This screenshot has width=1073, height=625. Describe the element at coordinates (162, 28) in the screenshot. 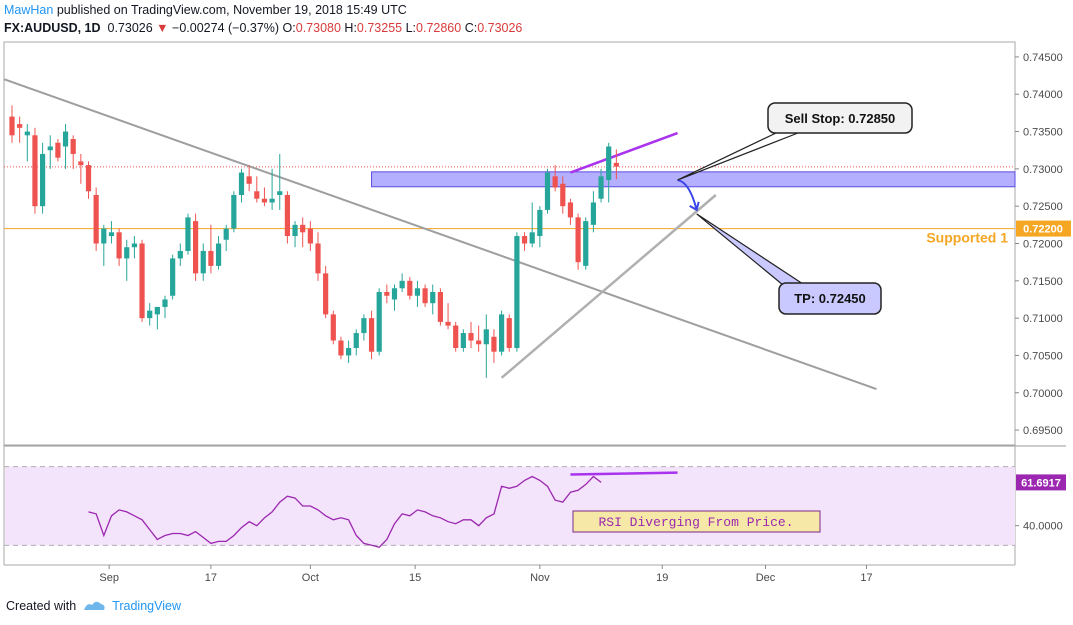

I see `down-arrow-icon: ▼` at that location.